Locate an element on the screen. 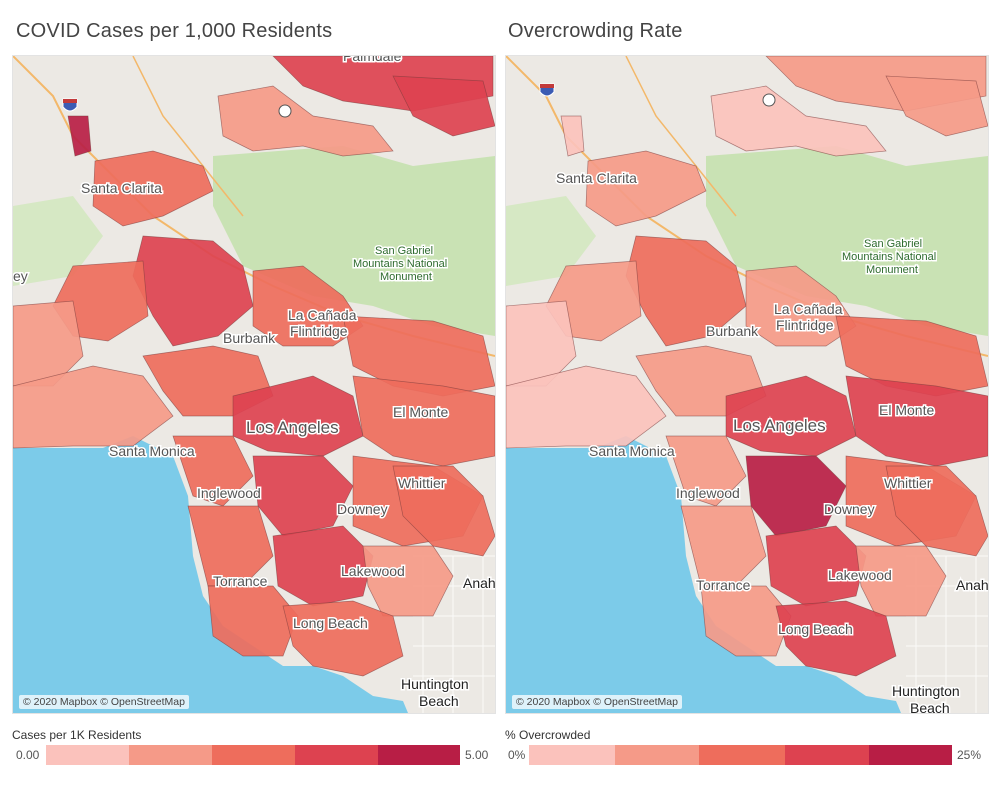 The height and width of the screenshot is (799, 999). label-palmdale: Palmdale is located at coordinates (372, 60).